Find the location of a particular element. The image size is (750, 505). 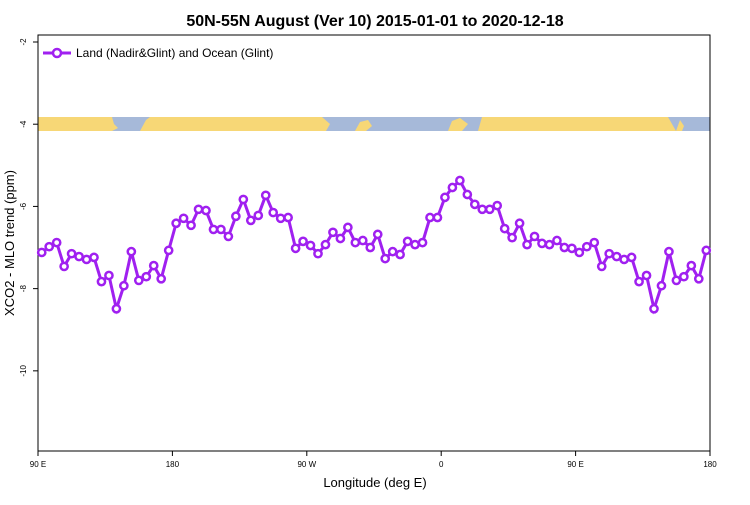

land-ocean-strip is located at coordinates (374, 124).